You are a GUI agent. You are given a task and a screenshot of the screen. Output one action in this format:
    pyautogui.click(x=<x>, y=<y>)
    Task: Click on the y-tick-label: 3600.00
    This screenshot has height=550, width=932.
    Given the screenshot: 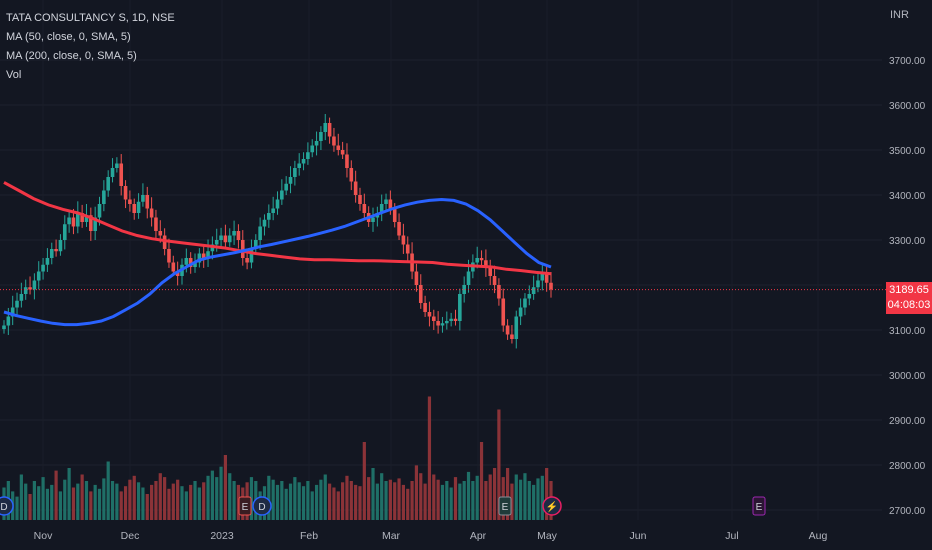 What is the action you would take?
    pyautogui.click(x=907, y=106)
    